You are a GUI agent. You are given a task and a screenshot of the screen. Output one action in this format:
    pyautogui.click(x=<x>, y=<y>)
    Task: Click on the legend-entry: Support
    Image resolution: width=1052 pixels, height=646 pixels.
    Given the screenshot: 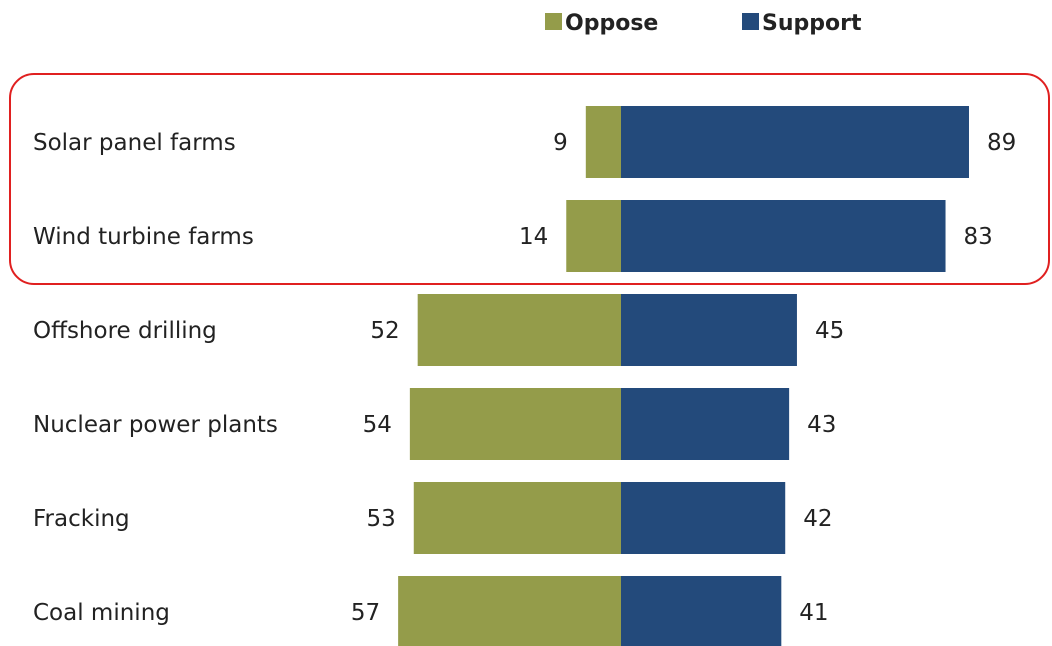 What is the action you would take?
    pyautogui.click(x=802, y=23)
    